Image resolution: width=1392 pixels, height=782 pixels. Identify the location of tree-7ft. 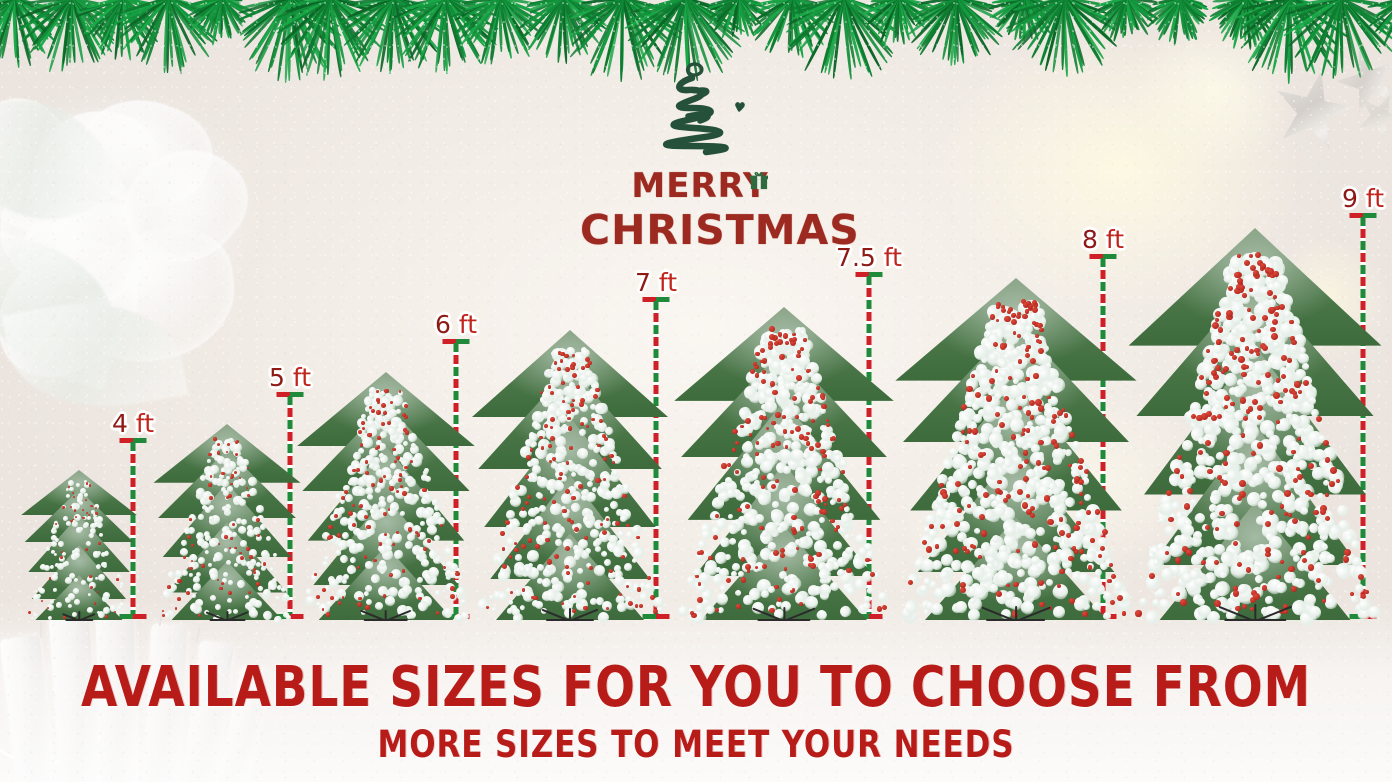
(570, 477).